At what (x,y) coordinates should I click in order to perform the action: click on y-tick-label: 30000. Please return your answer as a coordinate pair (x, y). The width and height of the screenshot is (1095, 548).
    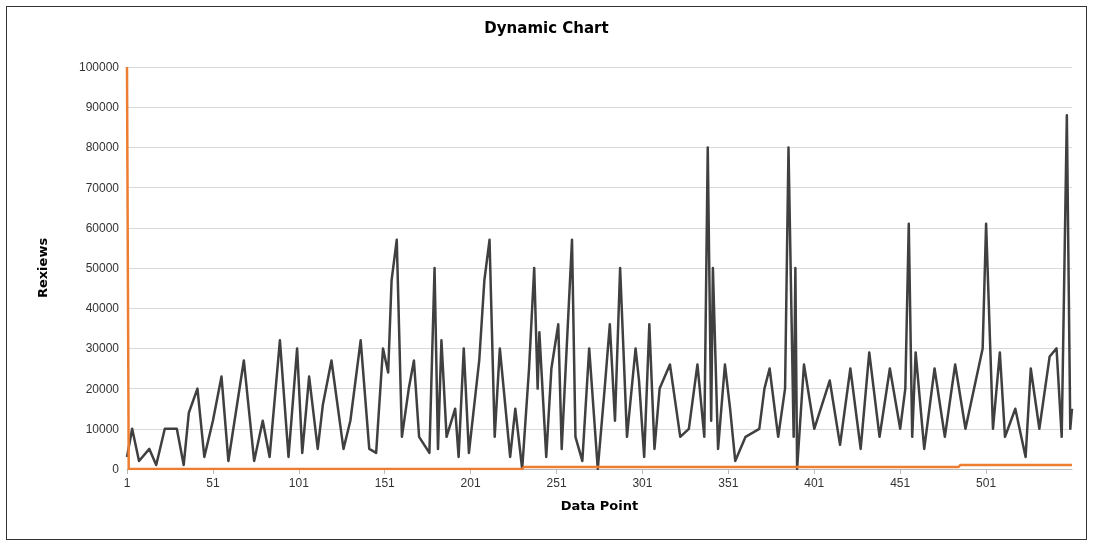
    Looking at the image, I should click on (102, 348).